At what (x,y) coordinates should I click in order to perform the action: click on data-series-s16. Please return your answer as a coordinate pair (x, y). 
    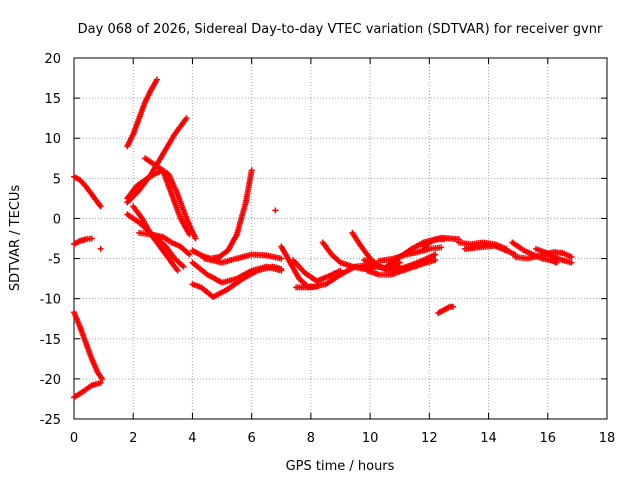
    Looking at the image, I should click on (243, 258).